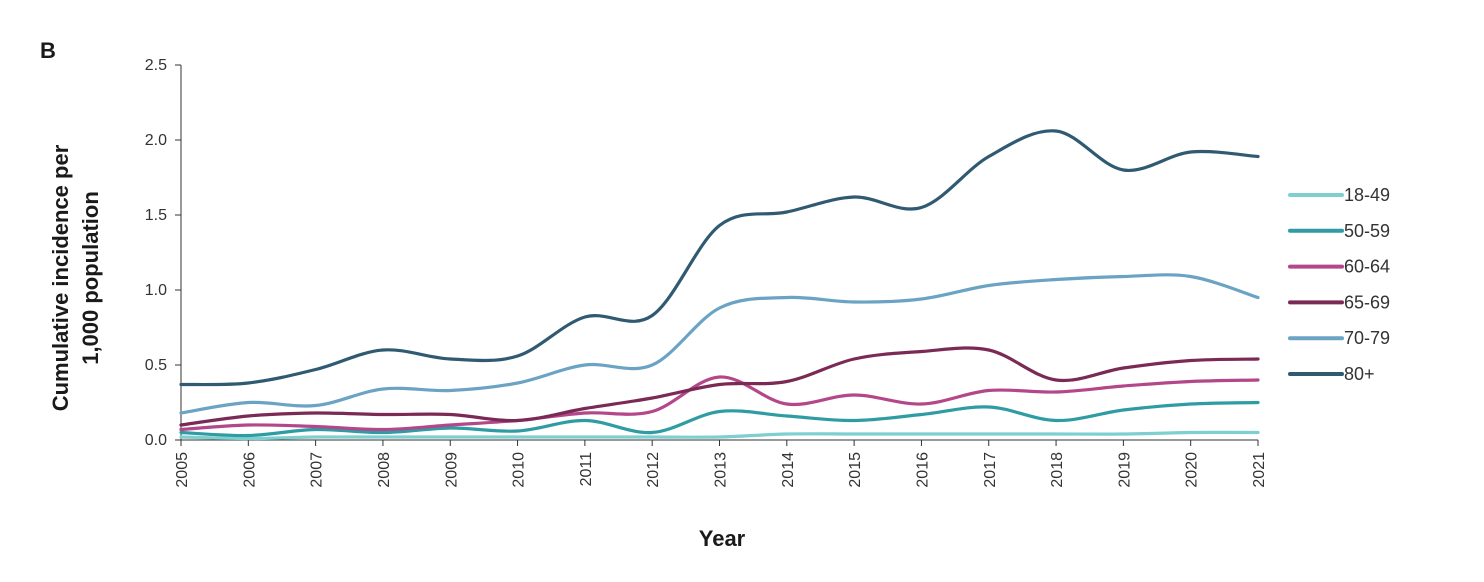 The height and width of the screenshot is (582, 1484). I want to click on legend-label: 18-49, so click(1367, 195).